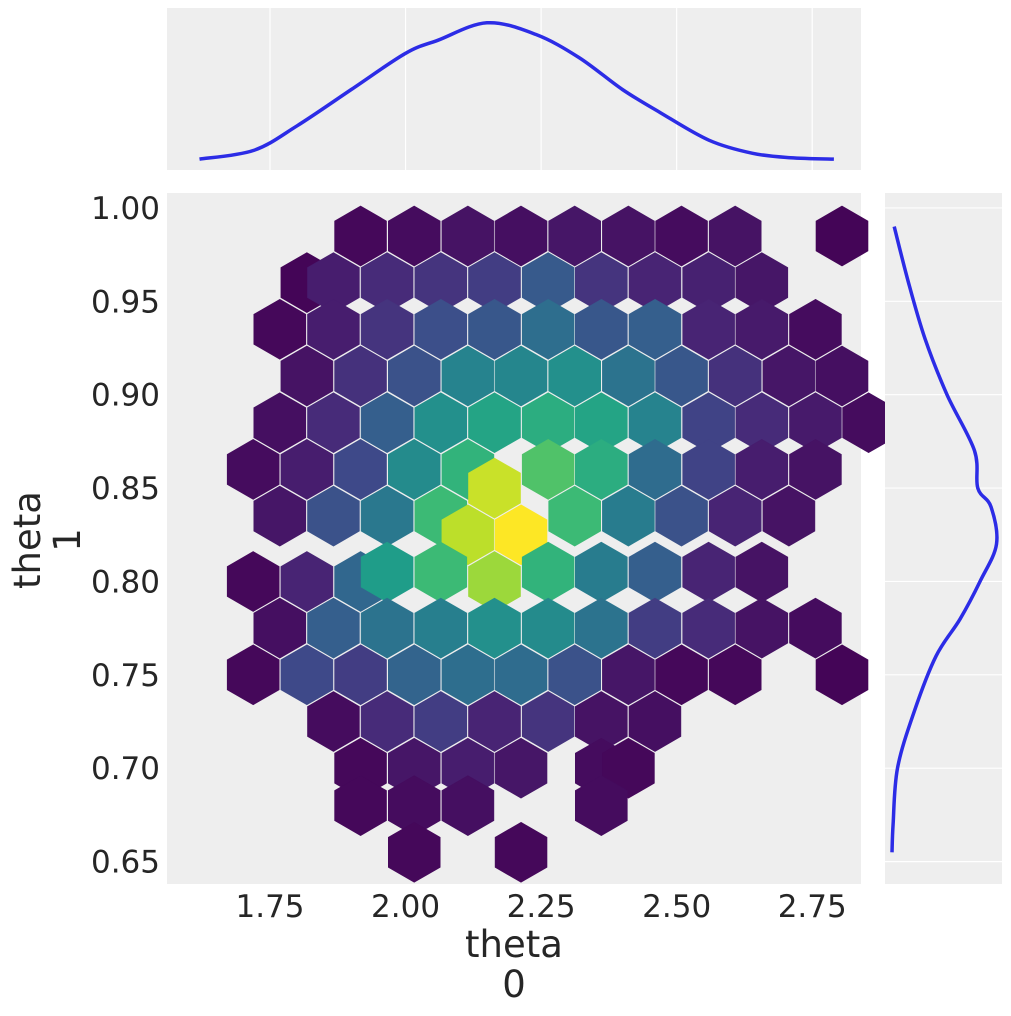 The width and height of the screenshot is (1011, 1016). I want to click on y-tick-label: 1.00, so click(125, 209).